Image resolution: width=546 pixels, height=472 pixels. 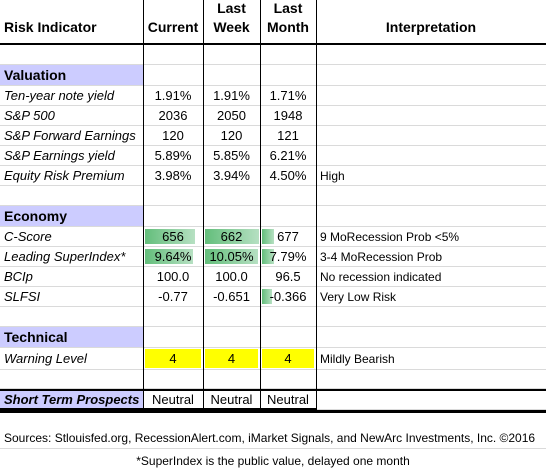 What do you see at coordinates (64, 175) in the screenshot?
I see `cell-text: Equity Risk Premium` at bounding box center [64, 175].